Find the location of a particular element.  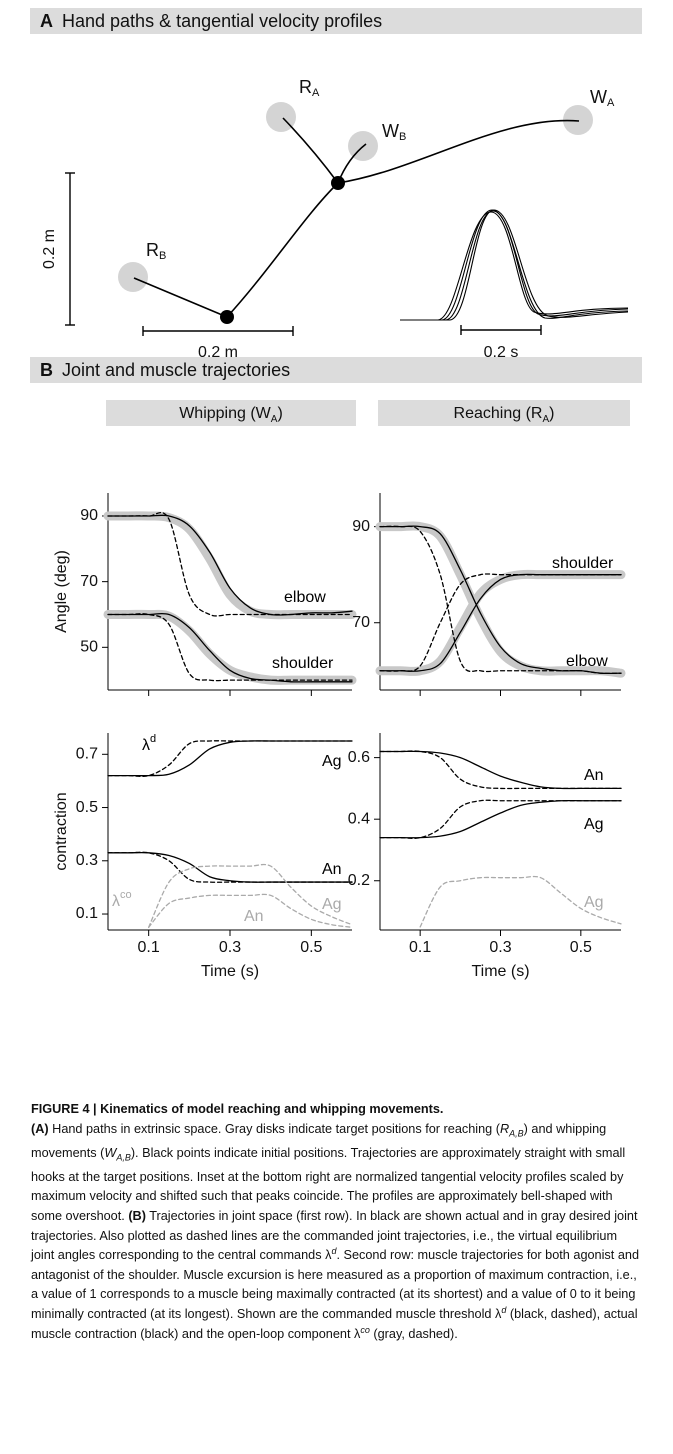

y-tick-label: 0.6 is located at coordinates (359, 757).